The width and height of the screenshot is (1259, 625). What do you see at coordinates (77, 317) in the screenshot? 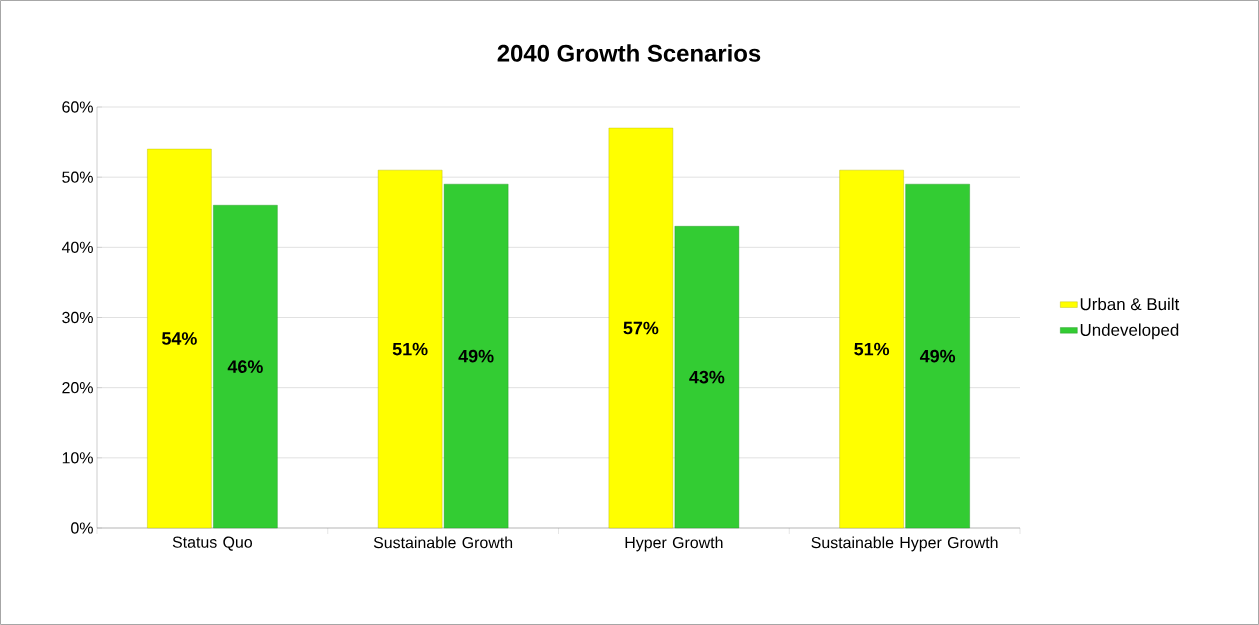
I see `y-tick-label: 30%` at bounding box center [77, 317].